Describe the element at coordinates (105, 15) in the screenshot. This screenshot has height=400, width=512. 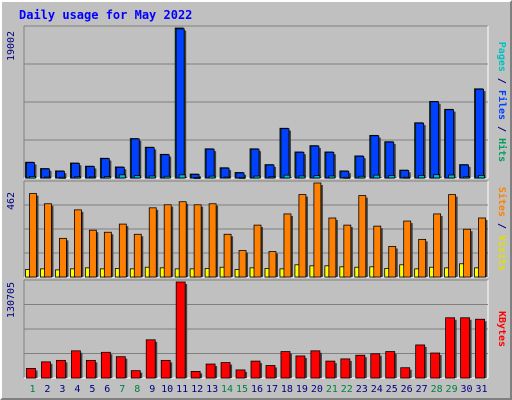
I see `chart-title: Daily usage for May 2022` at that location.